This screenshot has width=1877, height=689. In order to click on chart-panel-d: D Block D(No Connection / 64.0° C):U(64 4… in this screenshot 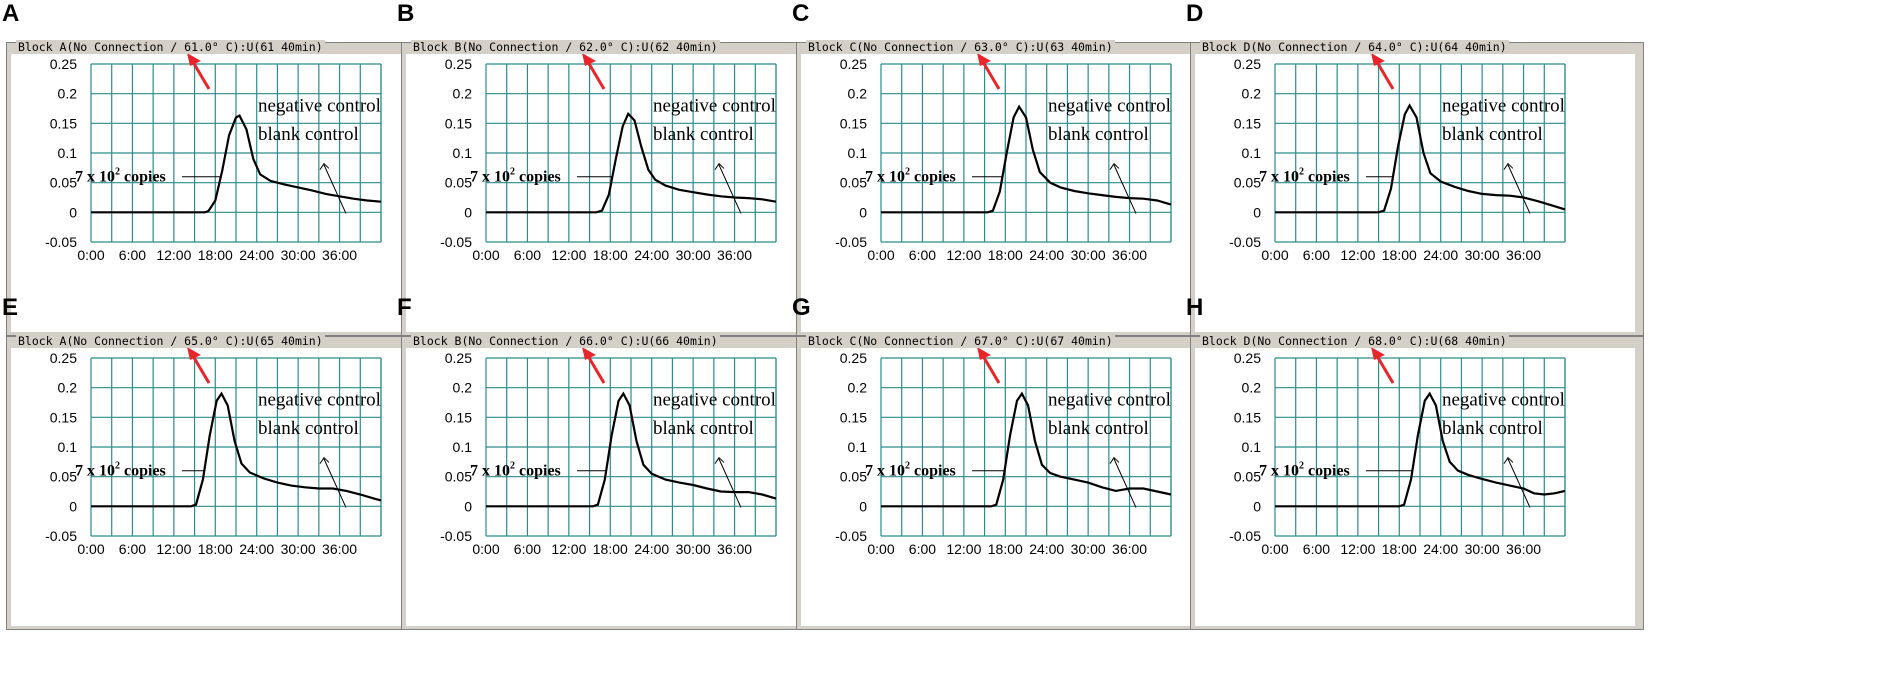, I will do `click(1414, 169)`.